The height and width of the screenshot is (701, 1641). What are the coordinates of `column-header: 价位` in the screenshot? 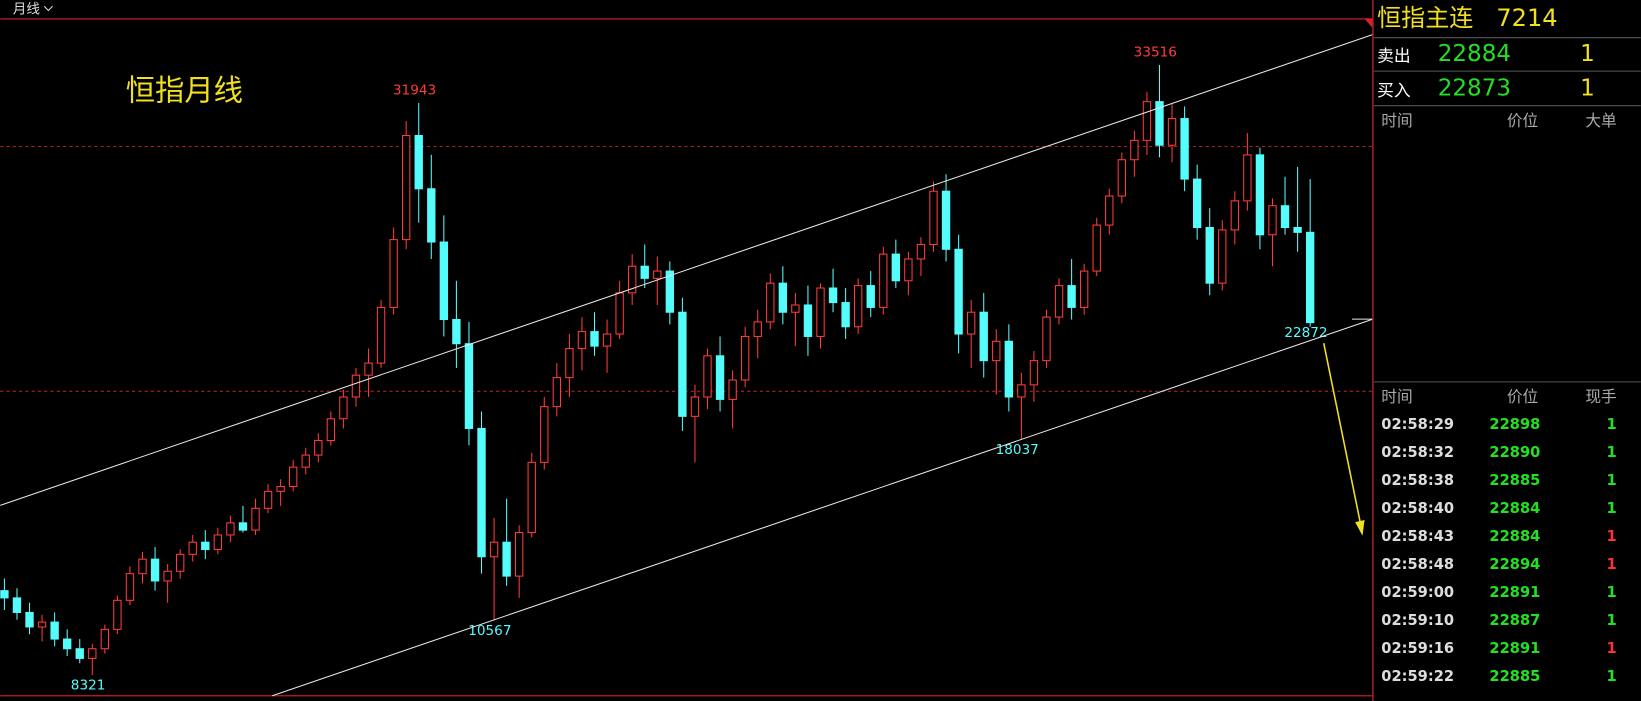 It's located at (1522, 120).